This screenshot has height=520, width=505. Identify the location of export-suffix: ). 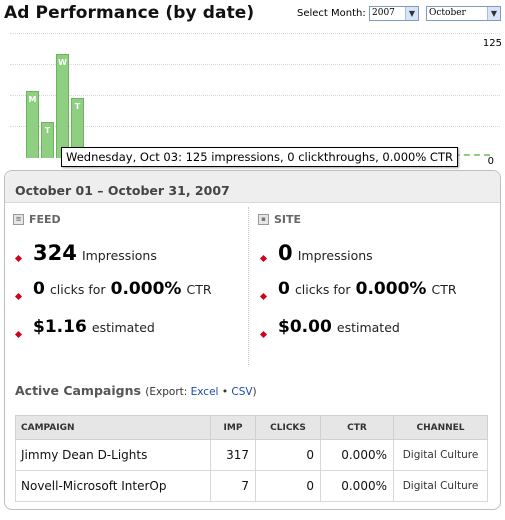
(254, 392).